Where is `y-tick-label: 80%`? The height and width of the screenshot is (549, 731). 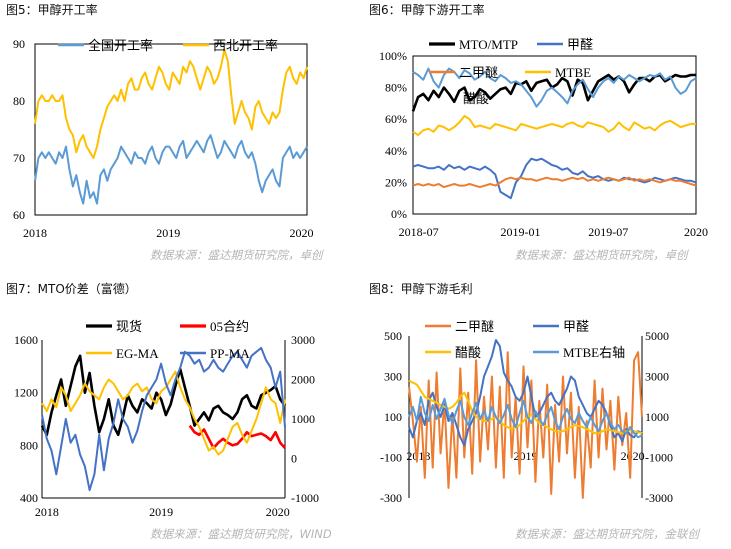 y-tick-label: 80% is located at coordinates (396, 88).